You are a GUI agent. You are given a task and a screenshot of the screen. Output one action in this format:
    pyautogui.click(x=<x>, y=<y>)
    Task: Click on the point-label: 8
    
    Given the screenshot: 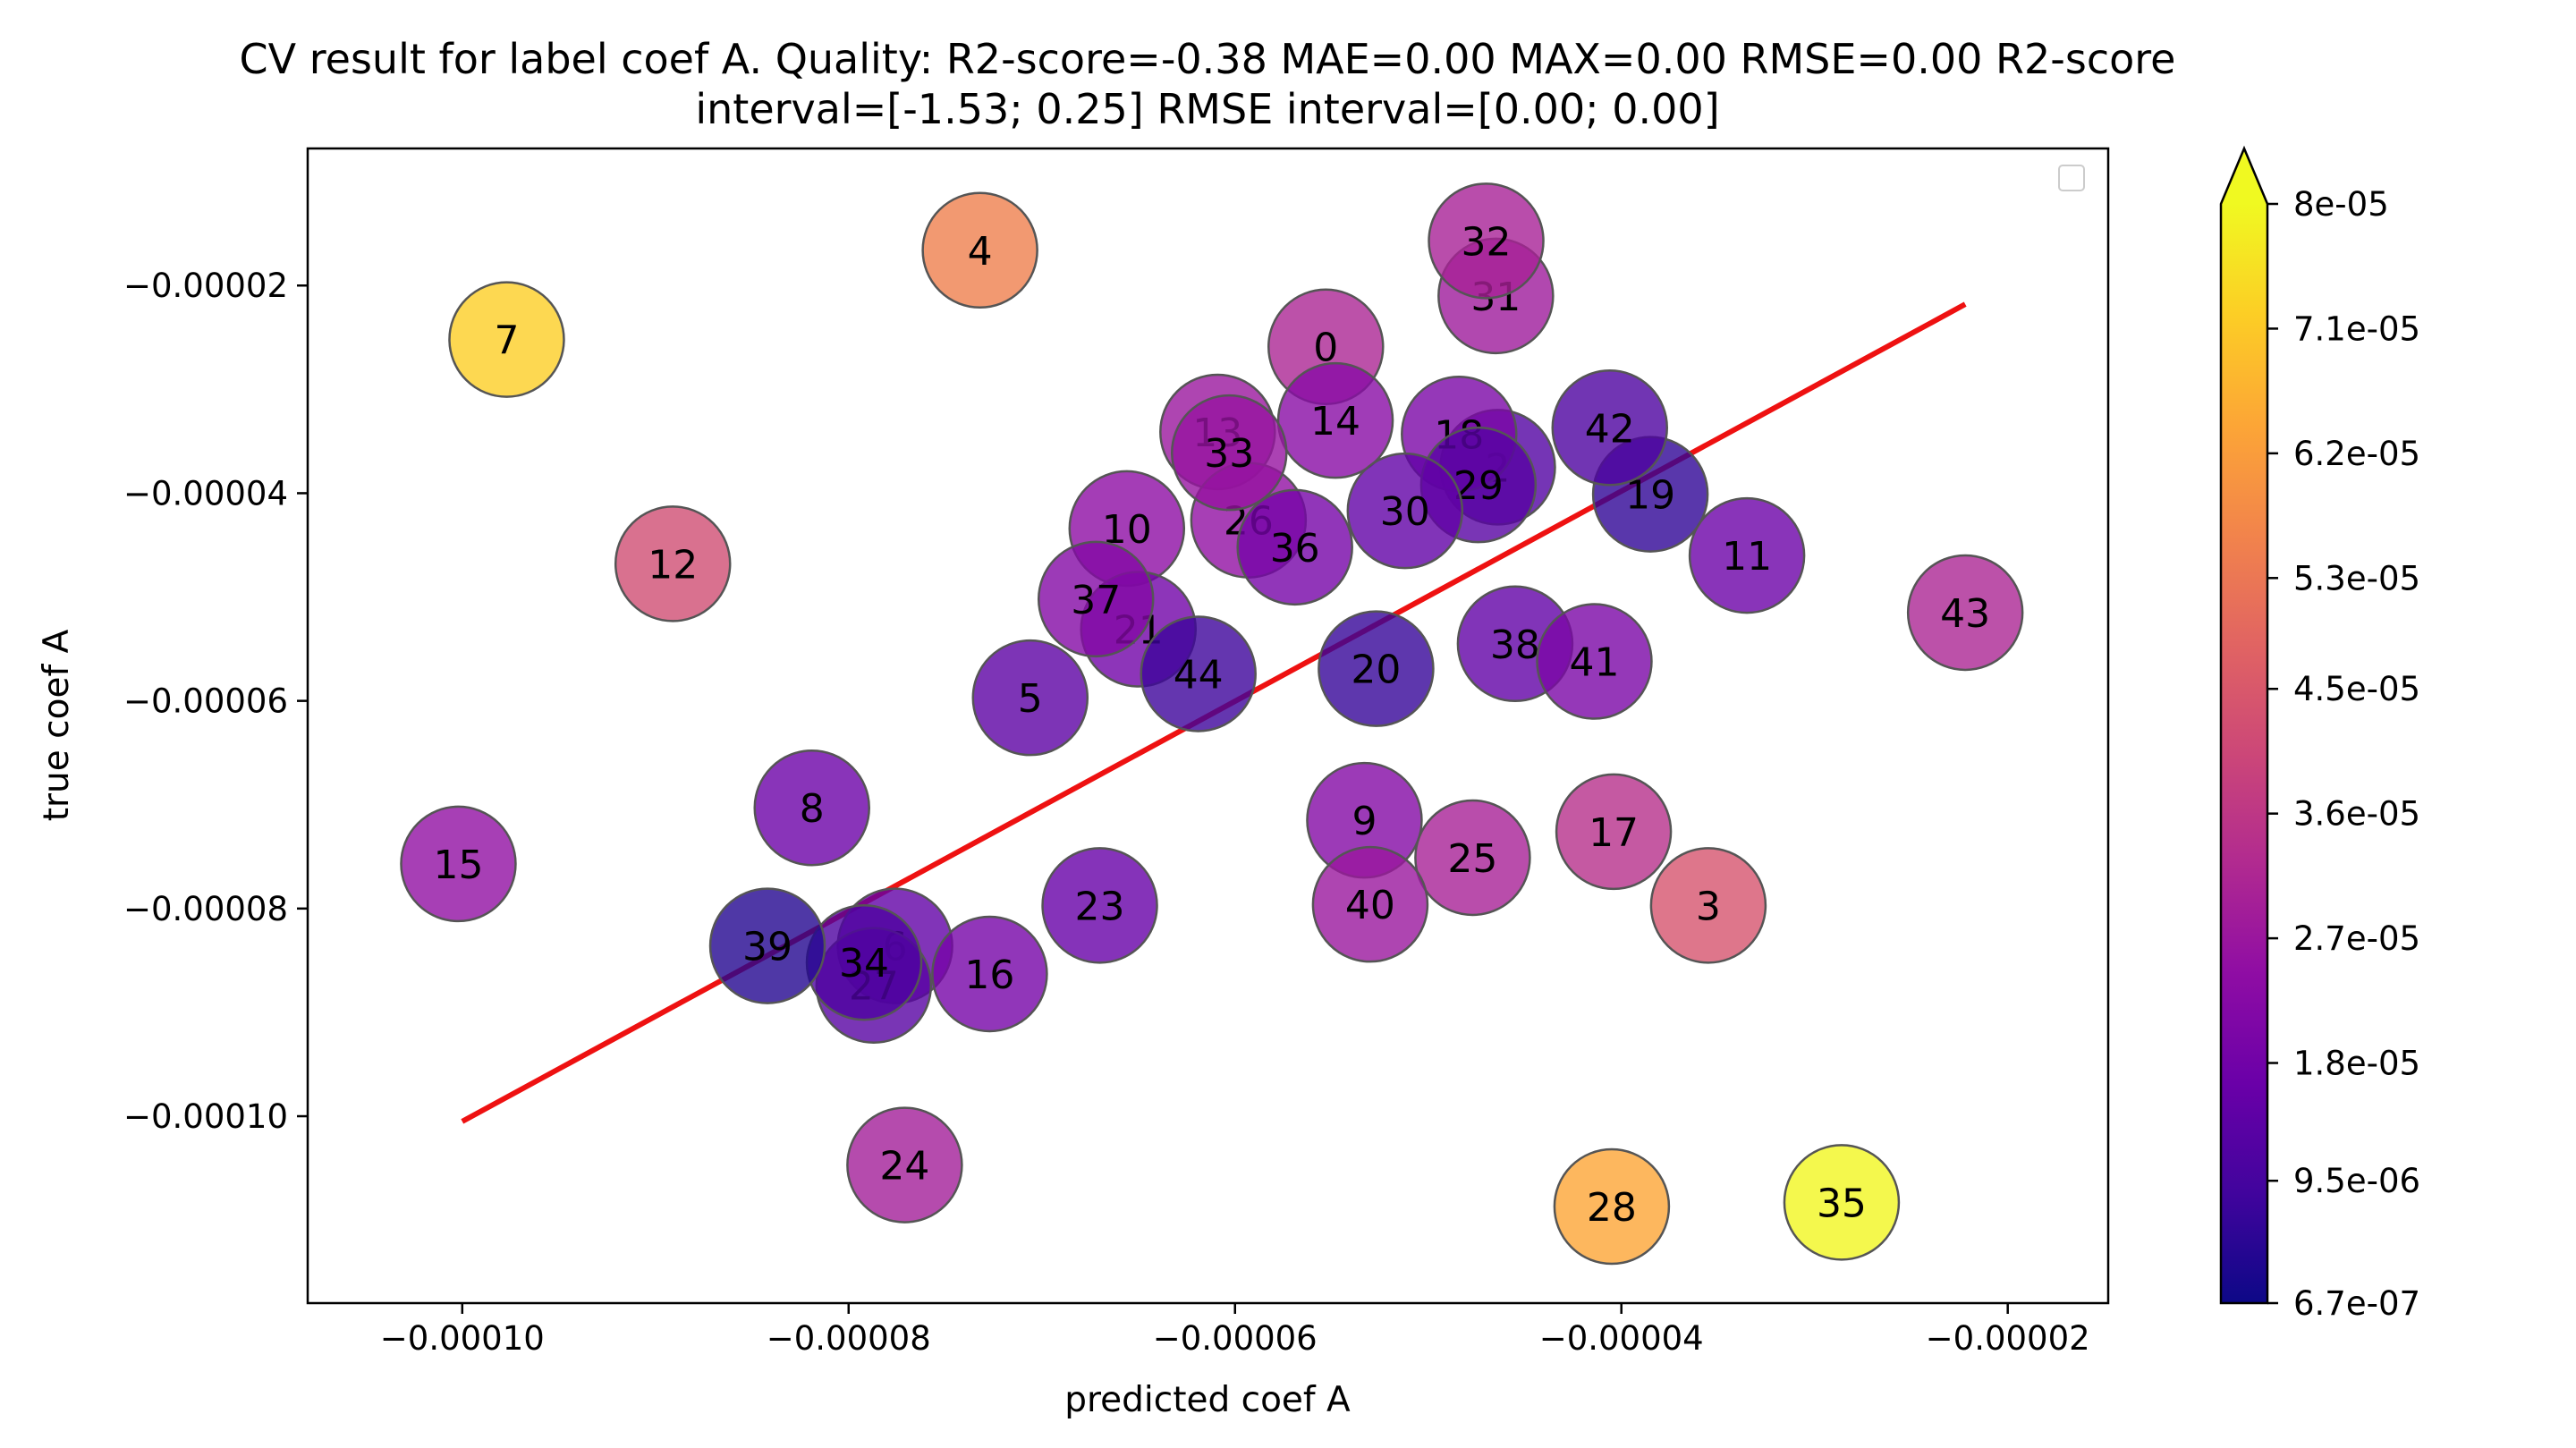 What is the action you would take?
    pyautogui.click(x=812, y=809)
    